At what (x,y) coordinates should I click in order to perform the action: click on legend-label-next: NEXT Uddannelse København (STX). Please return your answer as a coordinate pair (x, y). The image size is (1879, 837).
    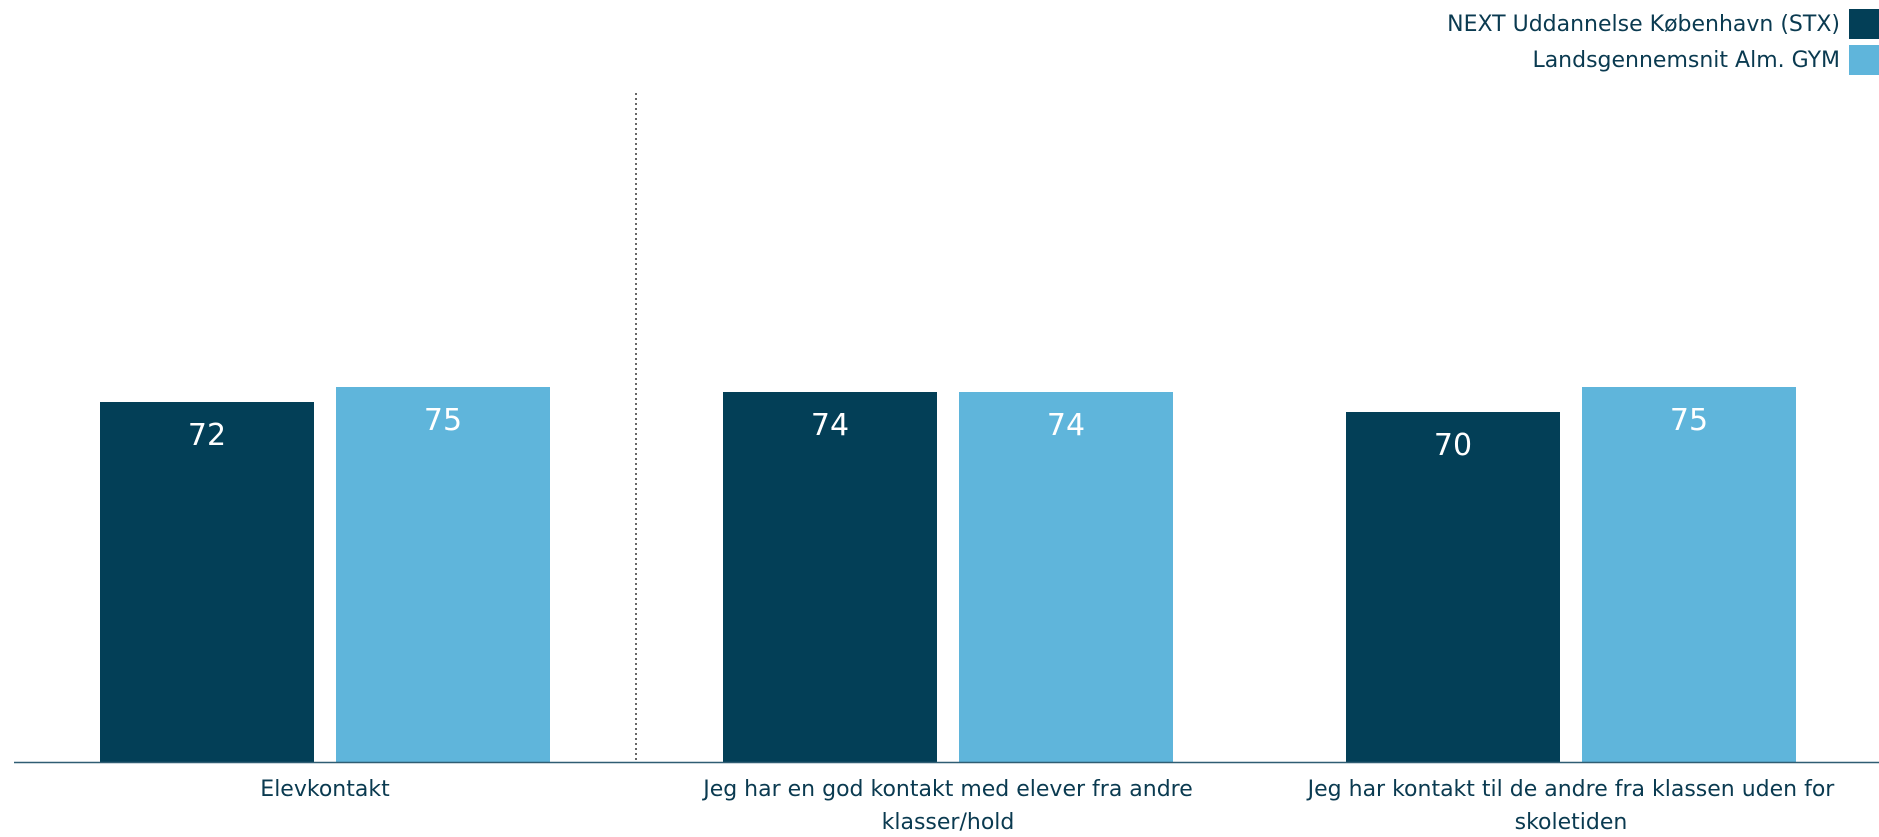
    Looking at the image, I should click on (1643, 24).